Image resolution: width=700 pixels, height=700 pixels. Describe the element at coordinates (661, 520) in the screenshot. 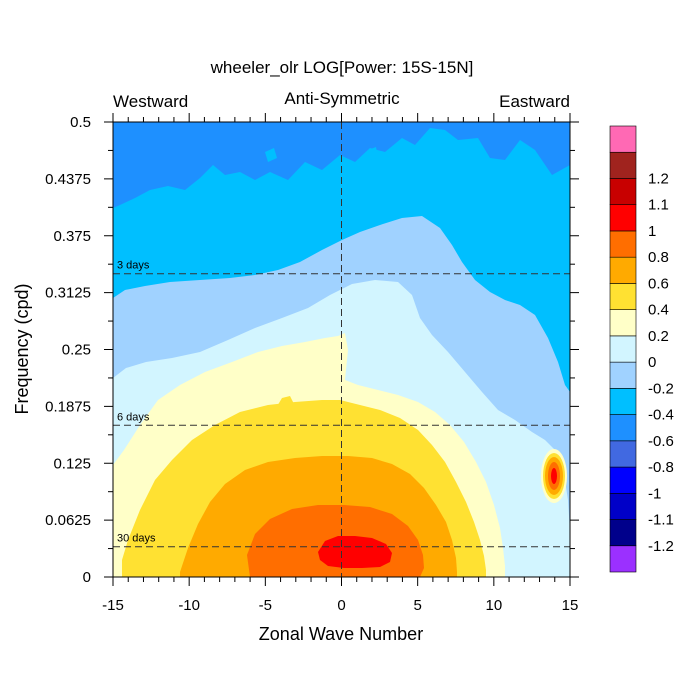

I see `colorbar-label: -1.1` at that location.